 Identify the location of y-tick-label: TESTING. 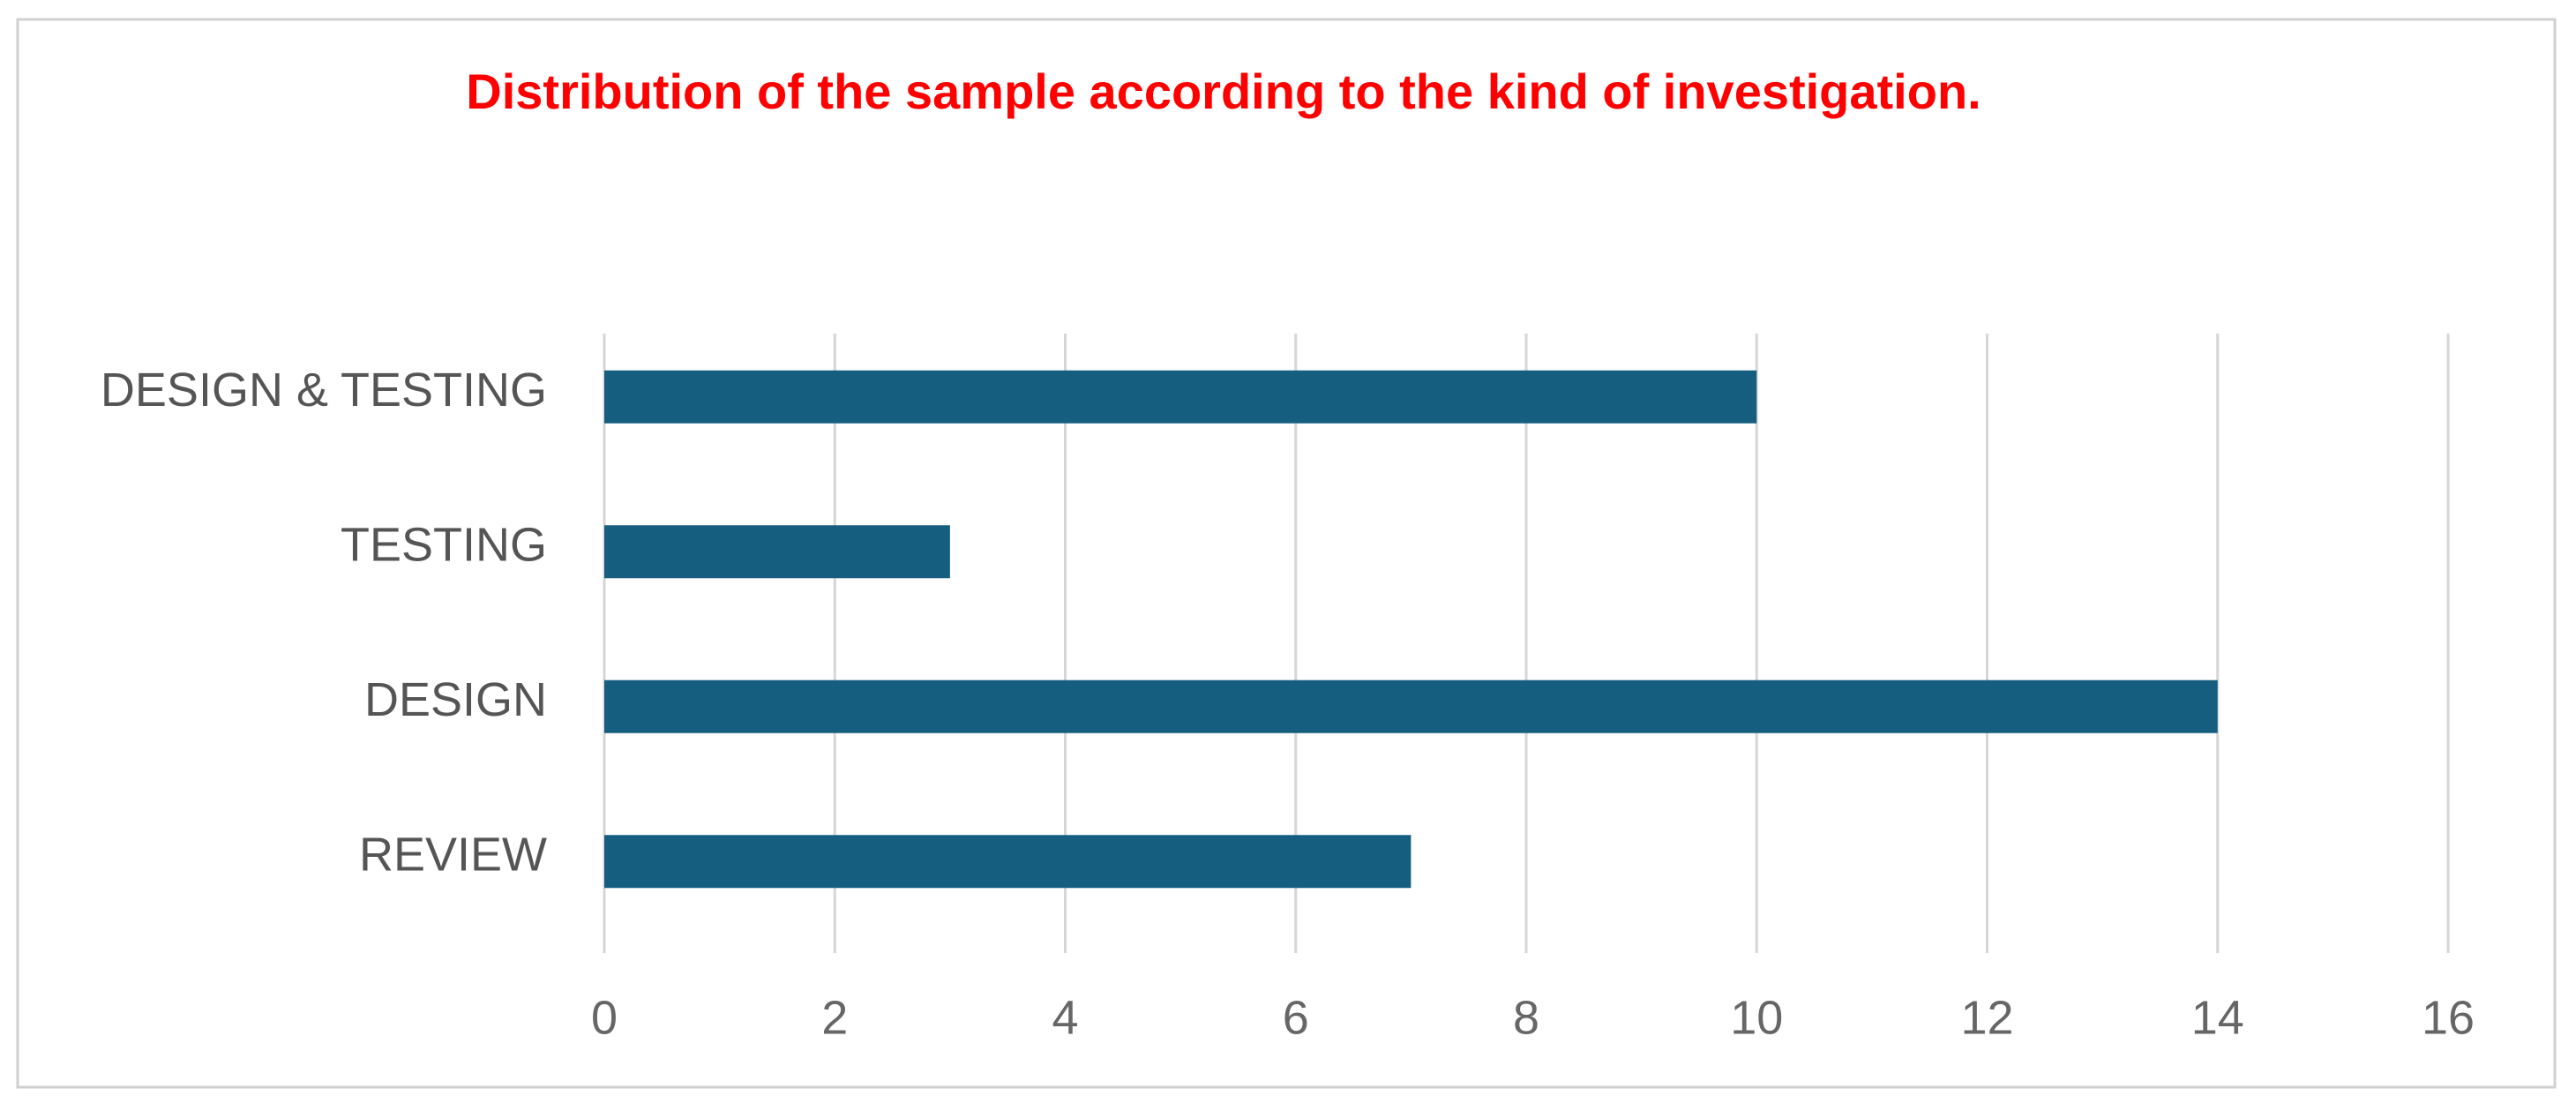
(444, 545).